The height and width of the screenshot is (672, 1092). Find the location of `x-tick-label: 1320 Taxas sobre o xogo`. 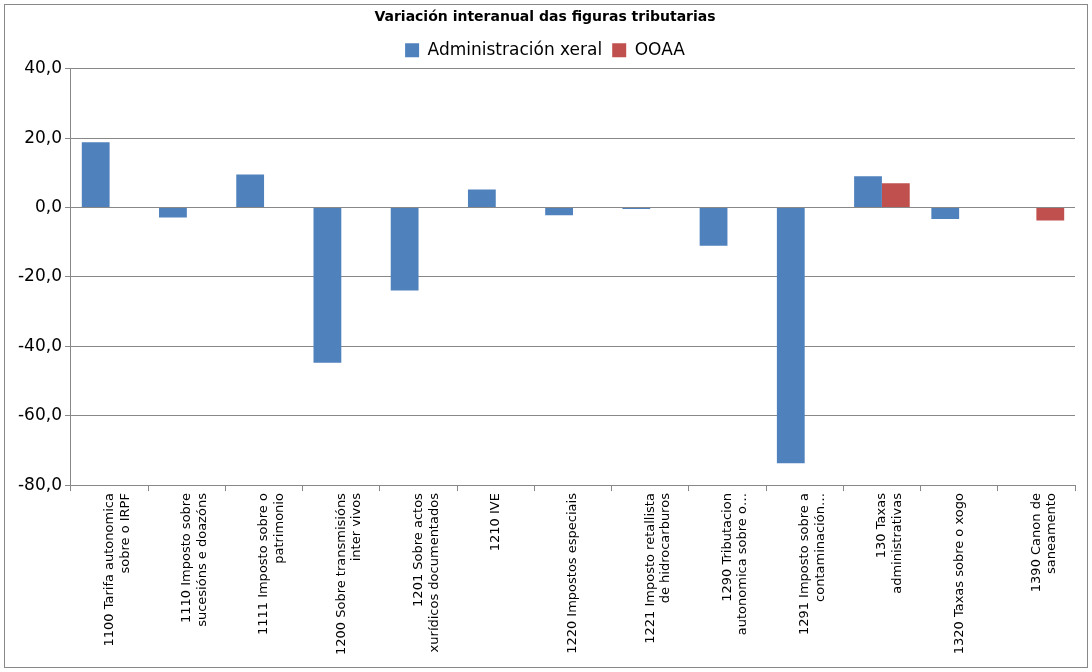

x-tick-label: 1320 Taxas sobre o xogo is located at coordinates (958, 574).